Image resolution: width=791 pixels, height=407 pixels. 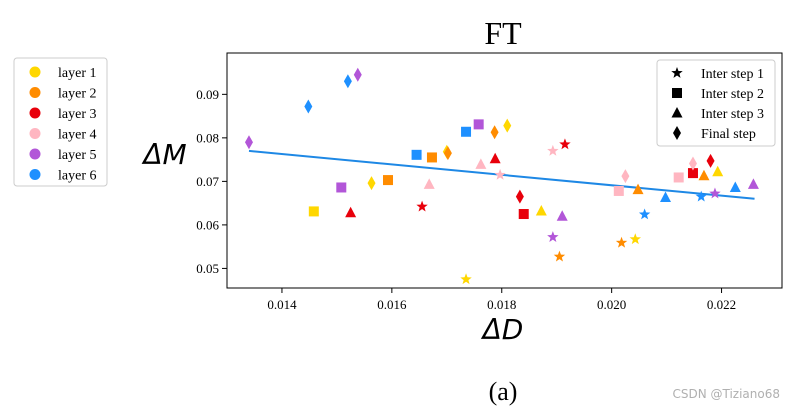 What do you see at coordinates (207, 137) in the screenshot?
I see `y-tick-label: 0.08` at bounding box center [207, 137].